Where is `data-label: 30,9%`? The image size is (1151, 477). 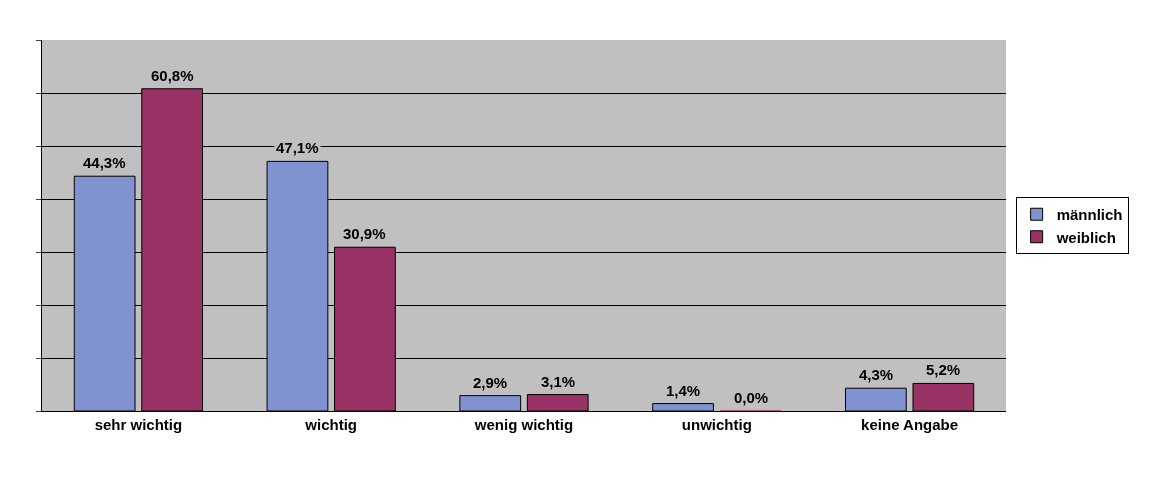 data-label: 30,9% is located at coordinates (364, 233).